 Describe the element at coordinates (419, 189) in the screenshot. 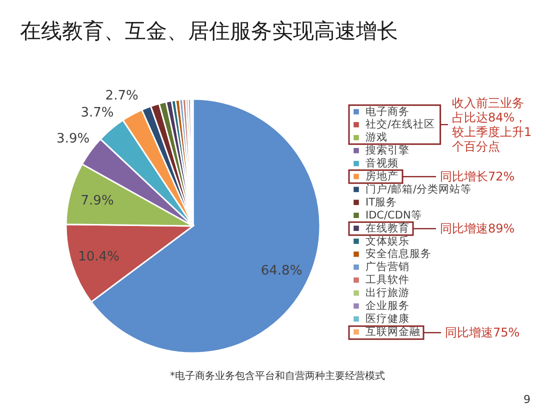

I see `legend-label: 门户/邮箱/分类网站等` at that location.